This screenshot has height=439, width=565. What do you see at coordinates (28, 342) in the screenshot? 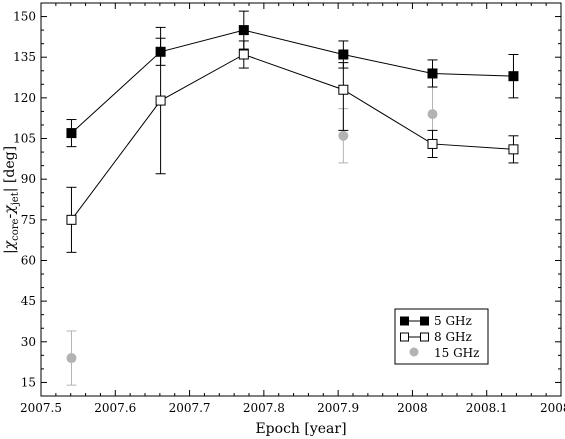
I see `y-tick-label: 30` at bounding box center [28, 342].